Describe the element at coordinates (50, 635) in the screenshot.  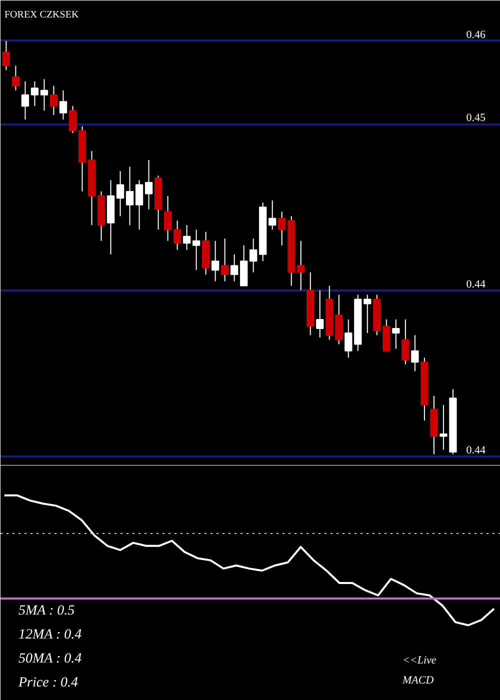
I see `text: 12MA : 0.4` at that location.